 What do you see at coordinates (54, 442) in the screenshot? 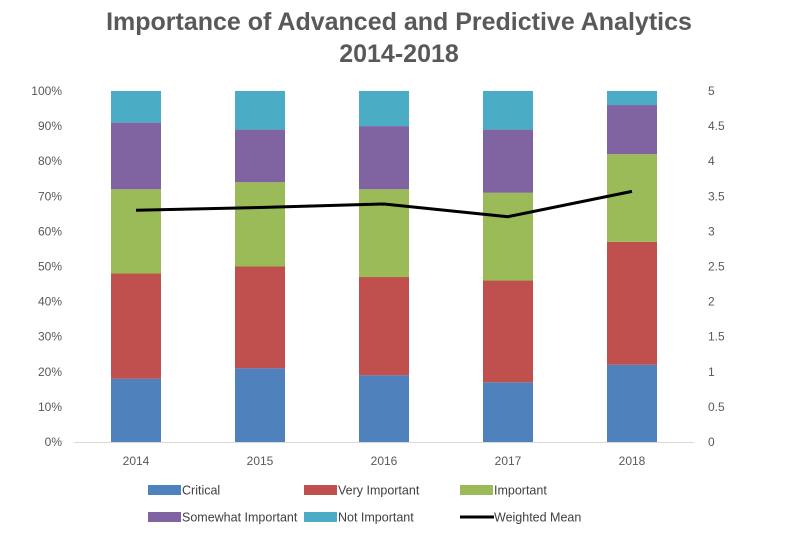
I see `y-left-tick-label: 0%` at bounding box center [54, 442].